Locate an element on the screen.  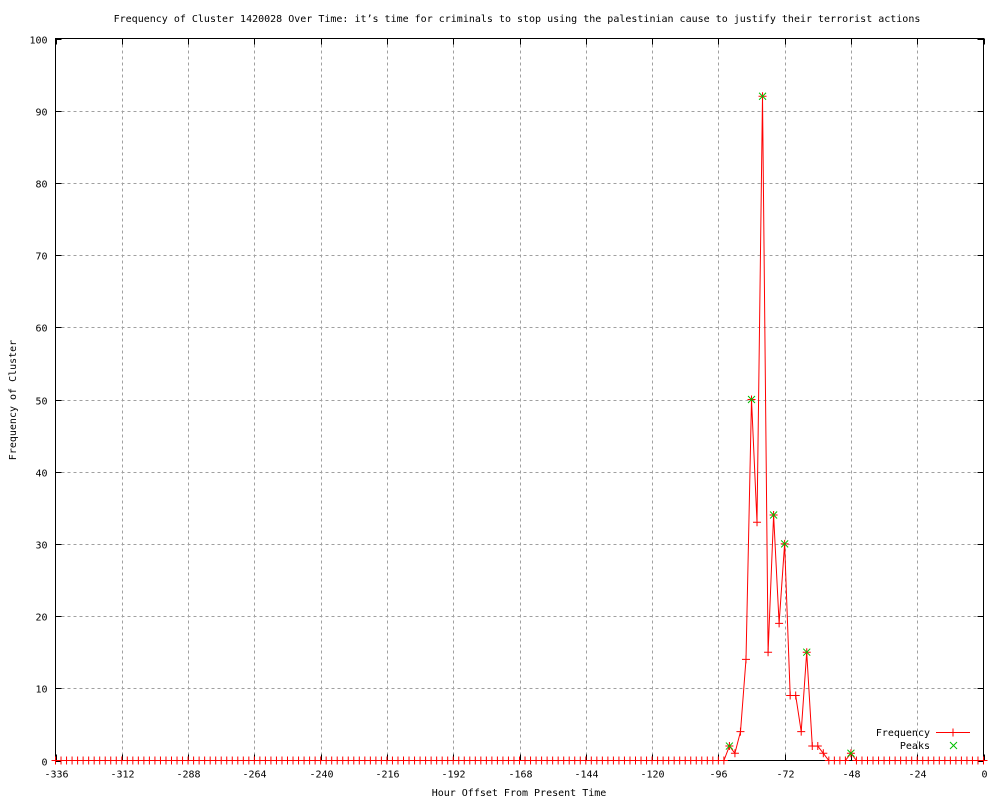
x-tick-label: -24 is located at coordinates (917, 775).